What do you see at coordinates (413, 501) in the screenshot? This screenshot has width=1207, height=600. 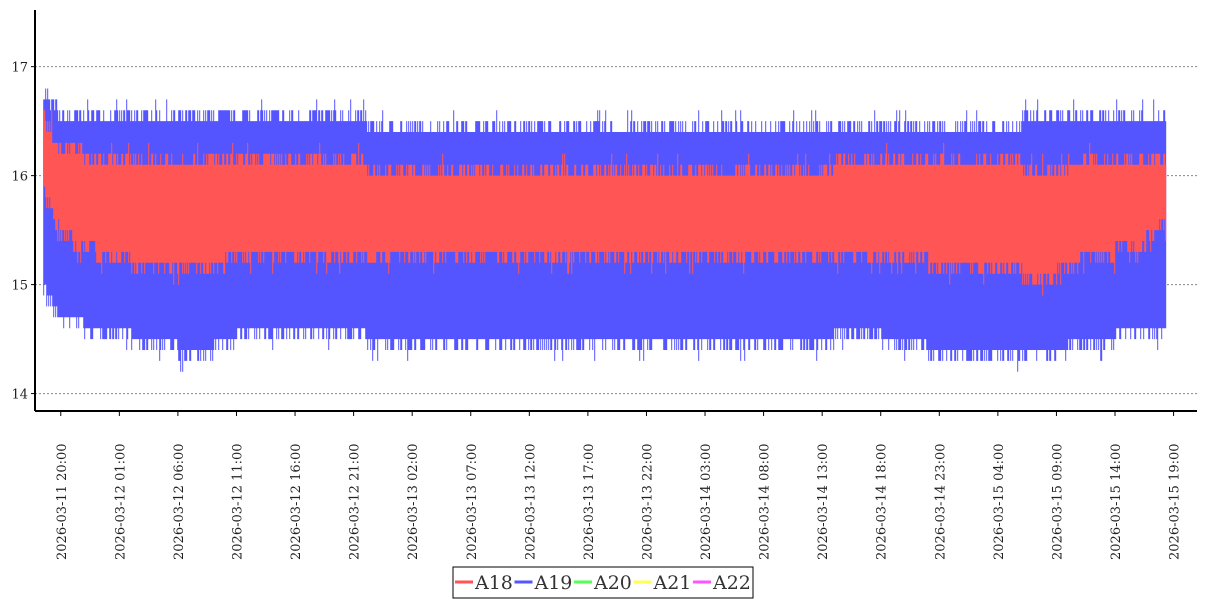 I see `x-tick-label: 2026-03-13 02:00` at bounding box center [413, 501].